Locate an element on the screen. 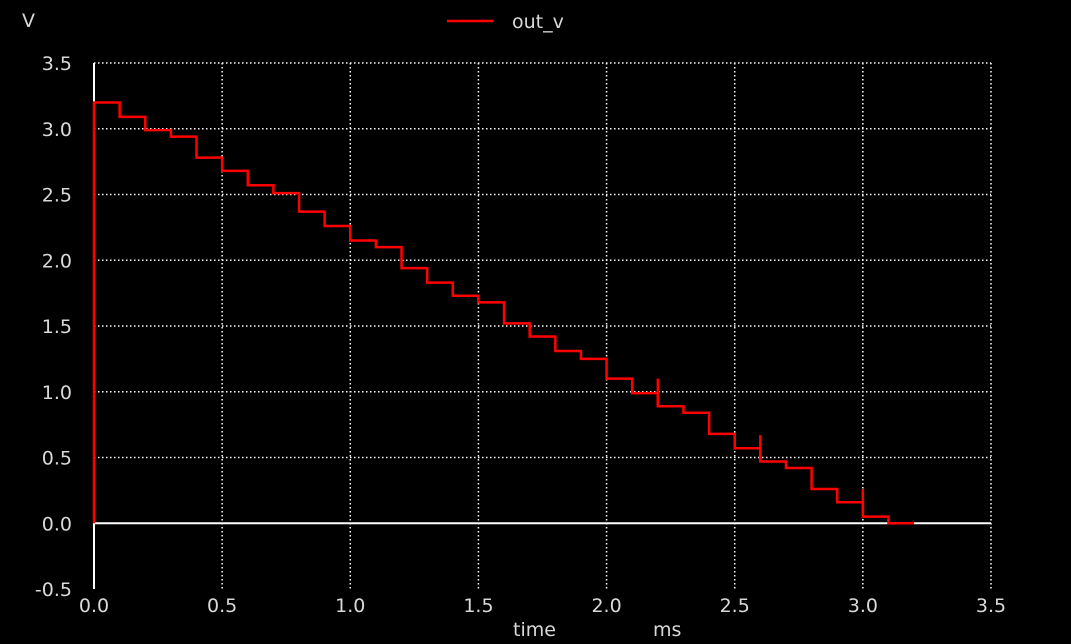  x-tick-label: 3.5 is located at coordinates (991, 606).